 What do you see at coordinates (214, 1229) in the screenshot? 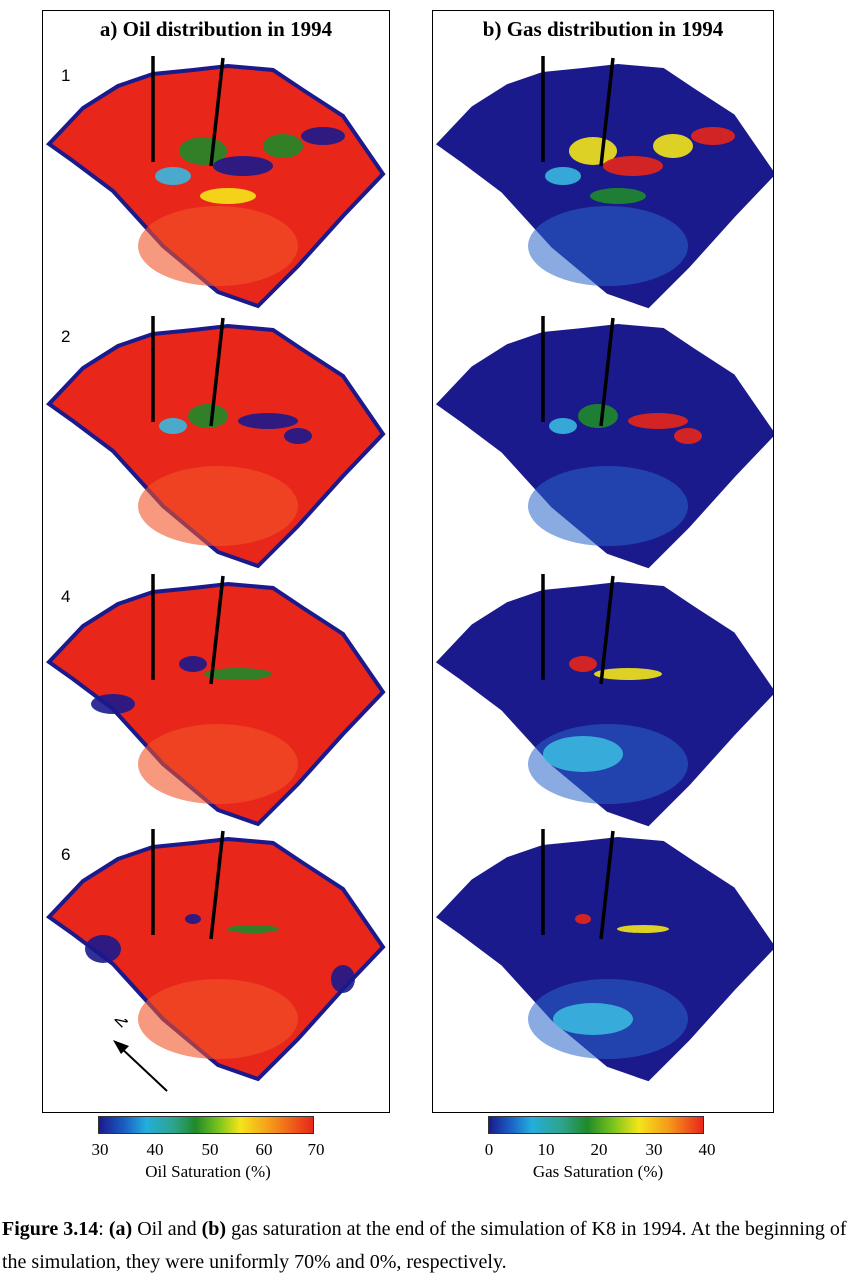
I see `caption-b-label: (b)` at bounding box center [214, 1229].